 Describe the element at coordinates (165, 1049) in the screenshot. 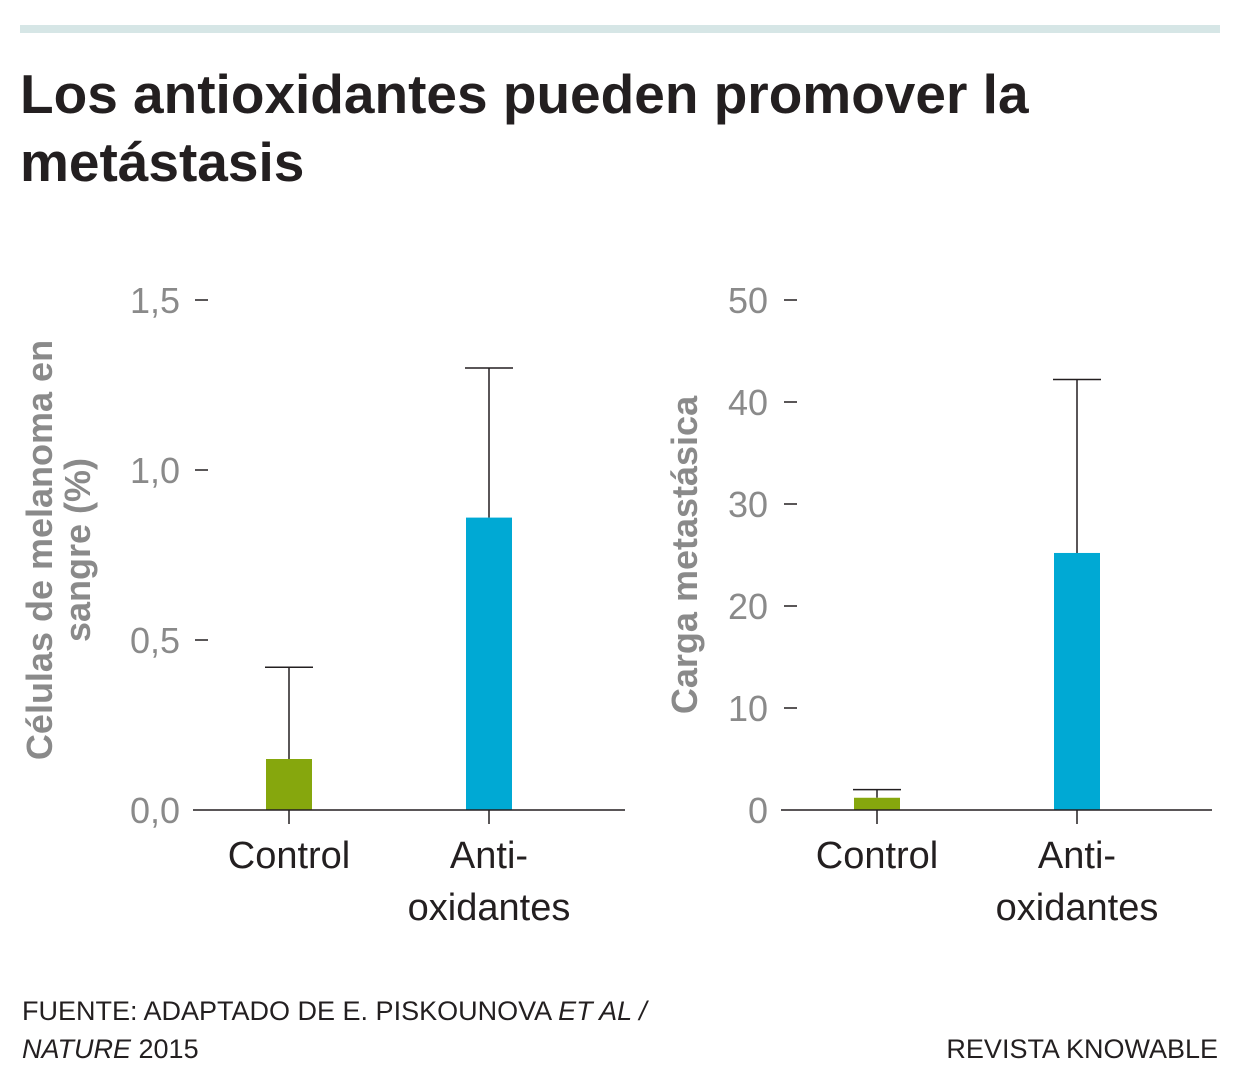

I see `source-year: 2015` at that location.